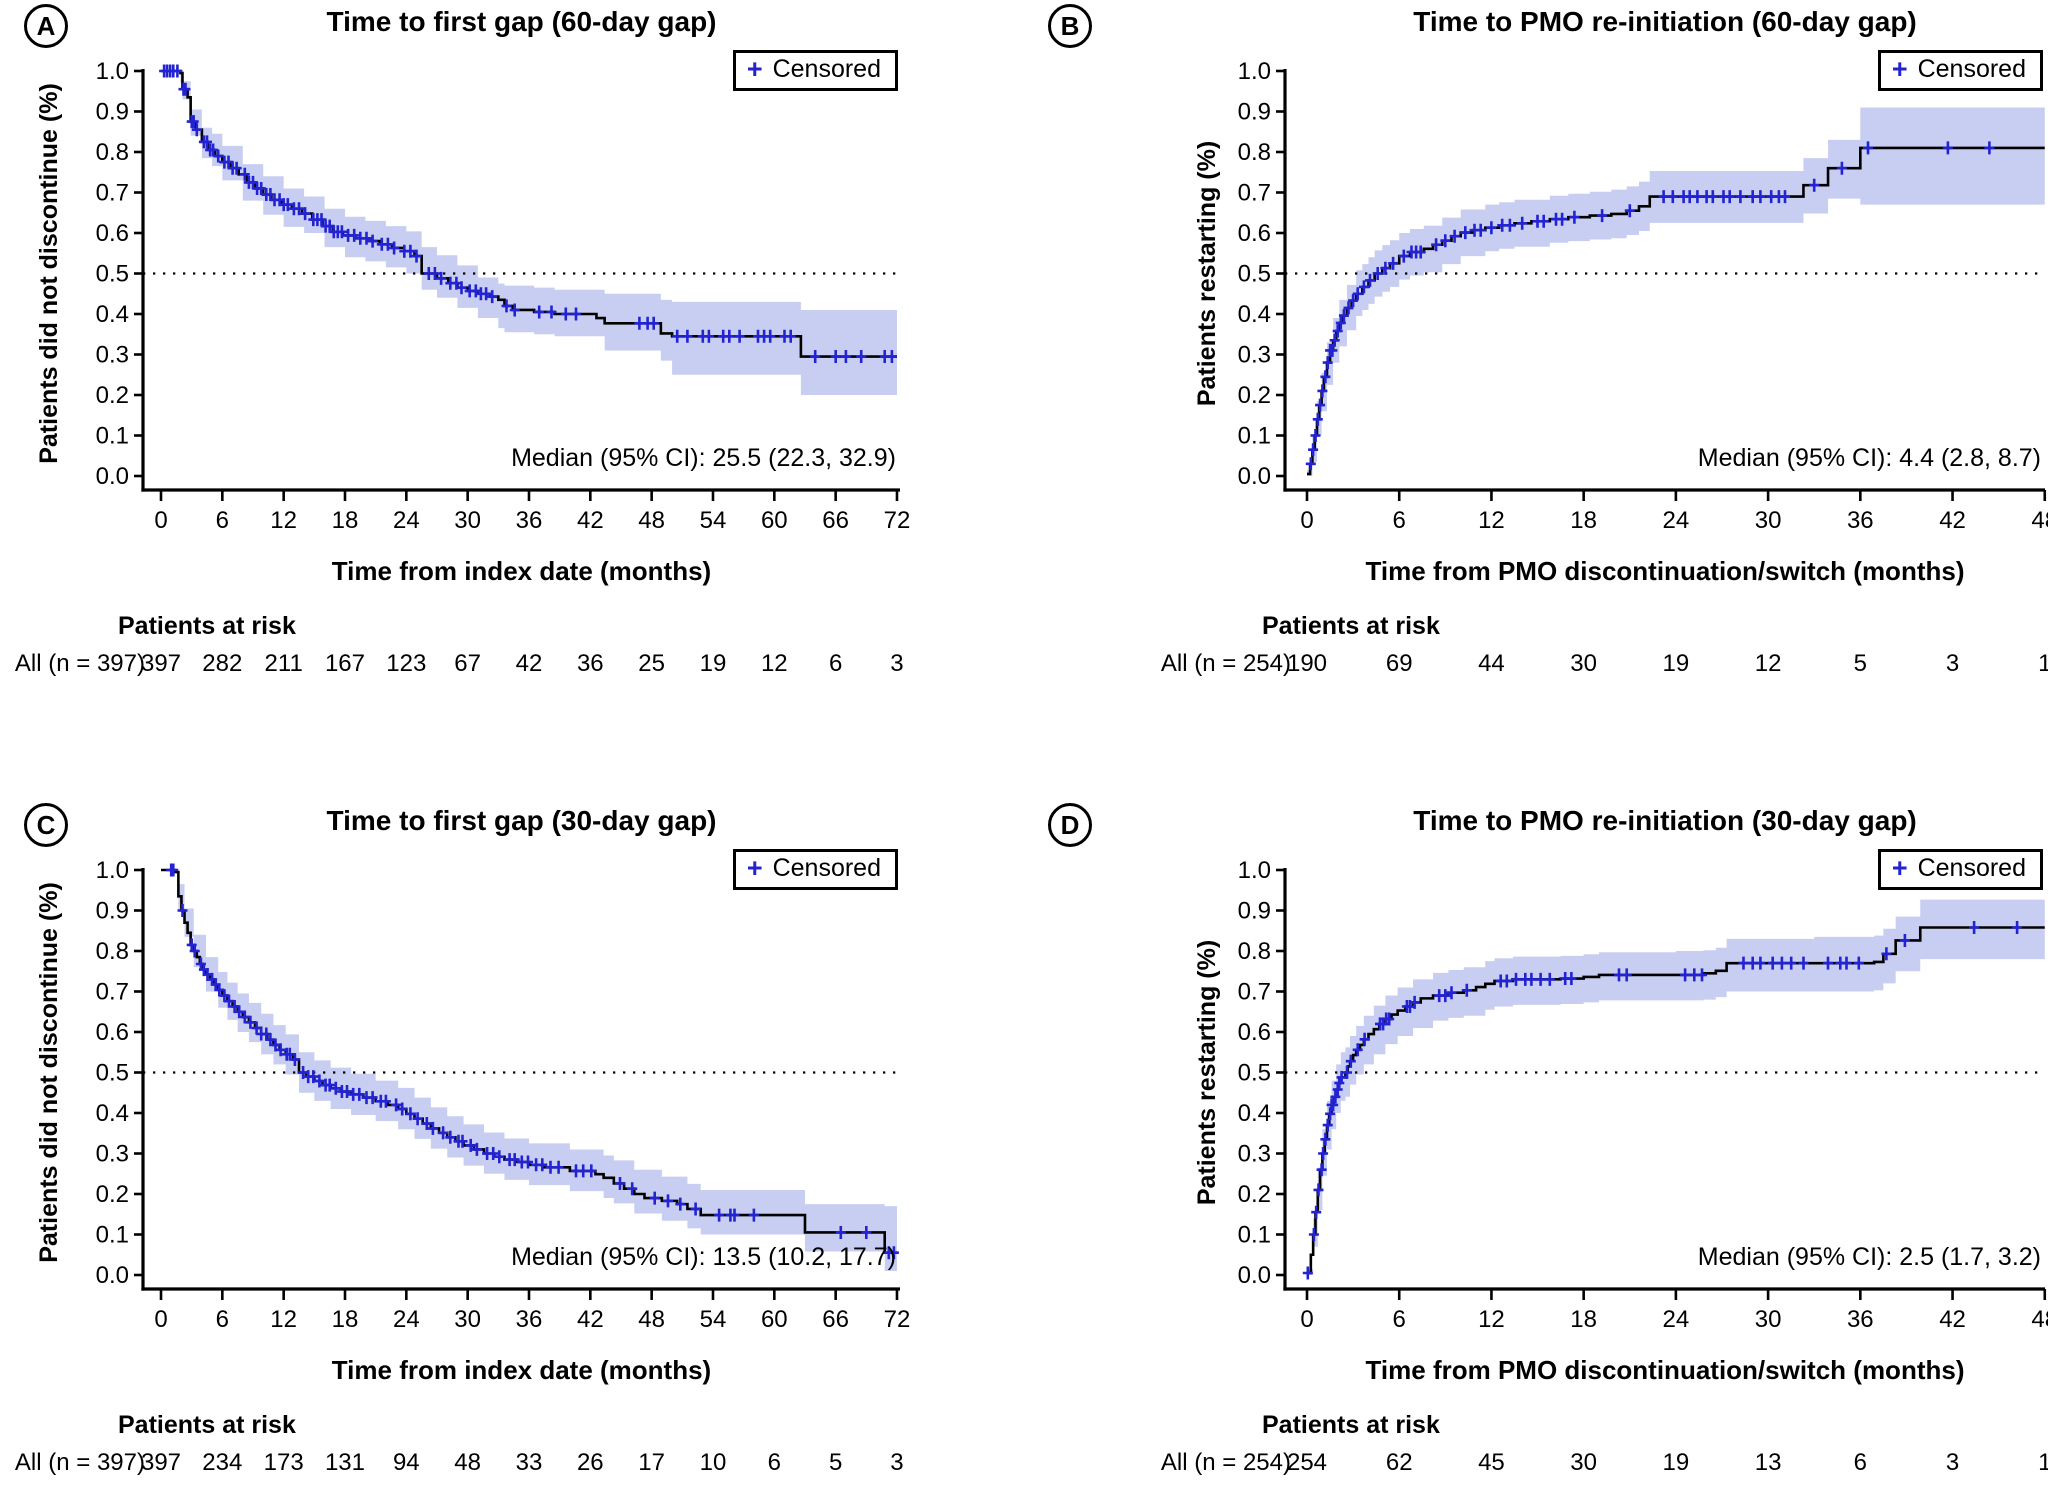  I want to click on panel-letter-badge: C, so click(46, 825).